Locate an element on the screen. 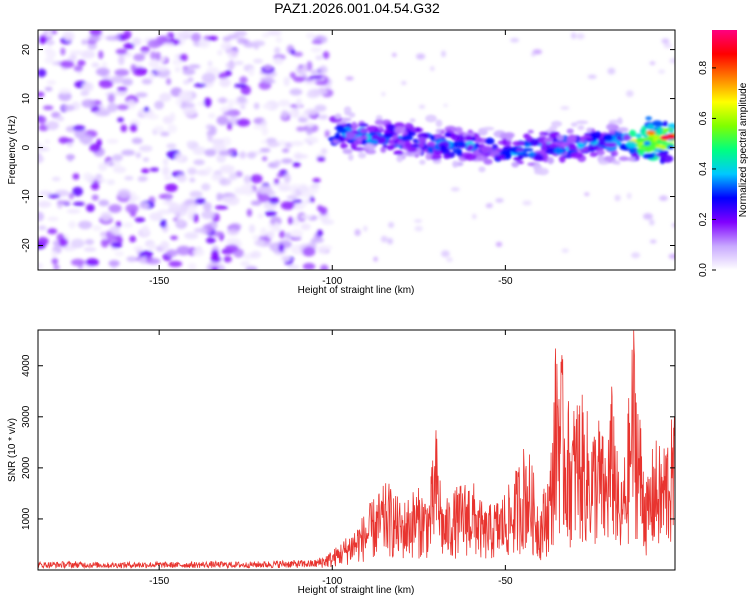 Image resolution: width=750 pixels, height=600 pixels. colorbar-label: Normalized spectral amplitude is located at coordinates (743, 149).